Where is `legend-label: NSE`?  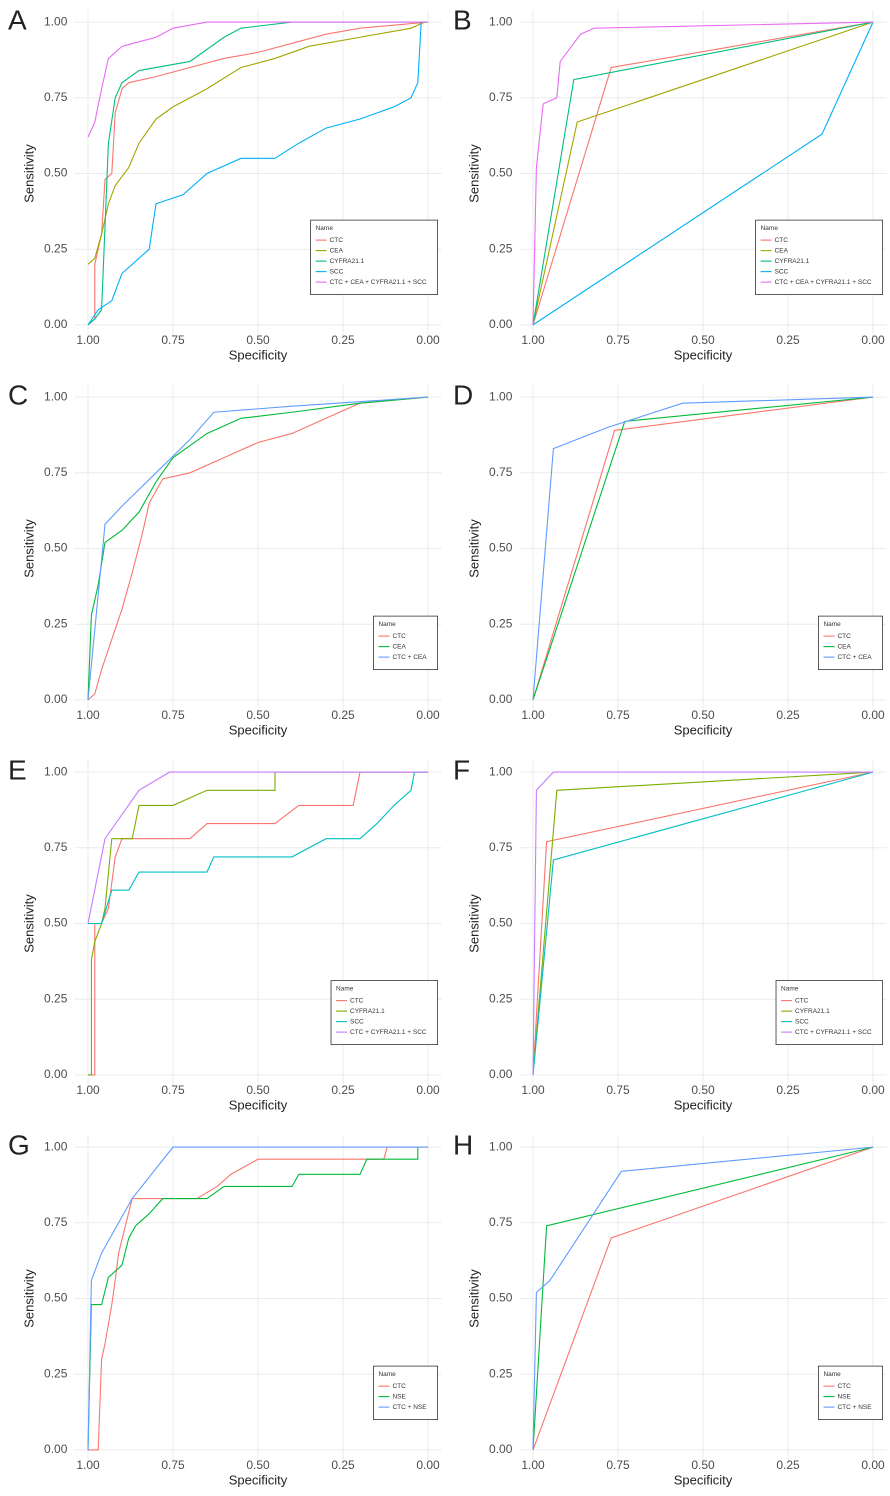 legend-label: NSE is located at coordinates (844, 1396).